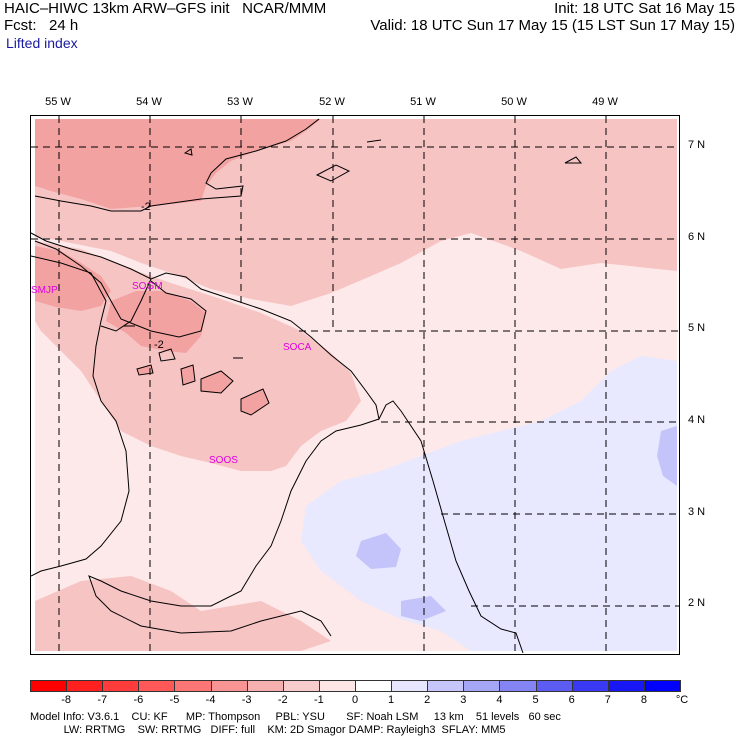  I want to click on lat-label-6n: 6 N, so click(697, 237).